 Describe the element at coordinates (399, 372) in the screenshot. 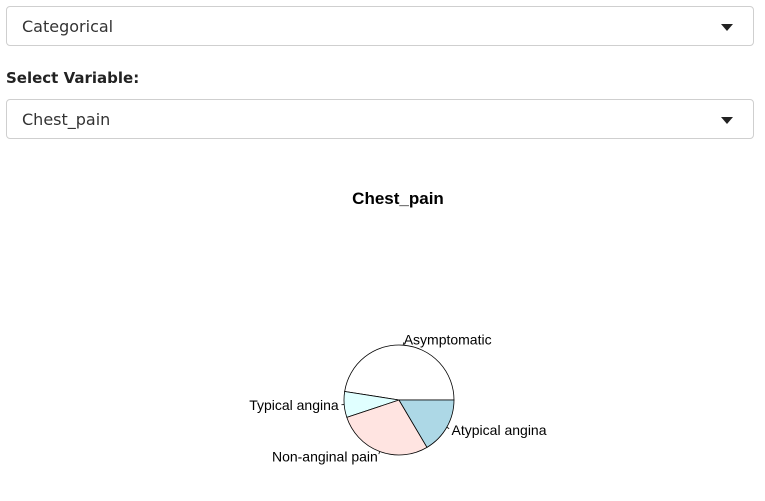

I see `pie-slice-asymptomatic` at that location.